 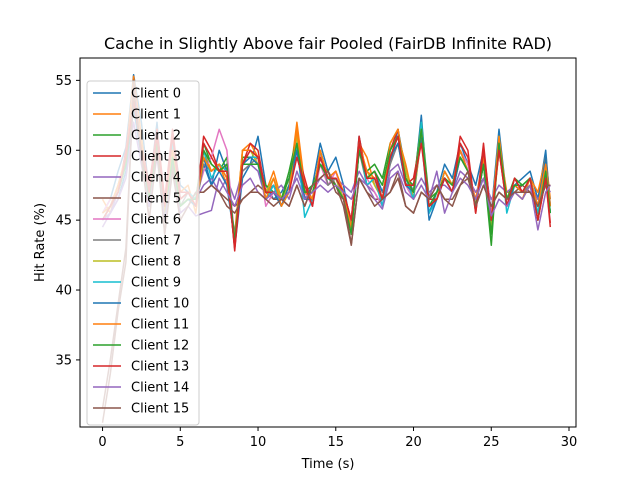 I want to click on x-axis-label: Time (s), so click(x=328, y=464).